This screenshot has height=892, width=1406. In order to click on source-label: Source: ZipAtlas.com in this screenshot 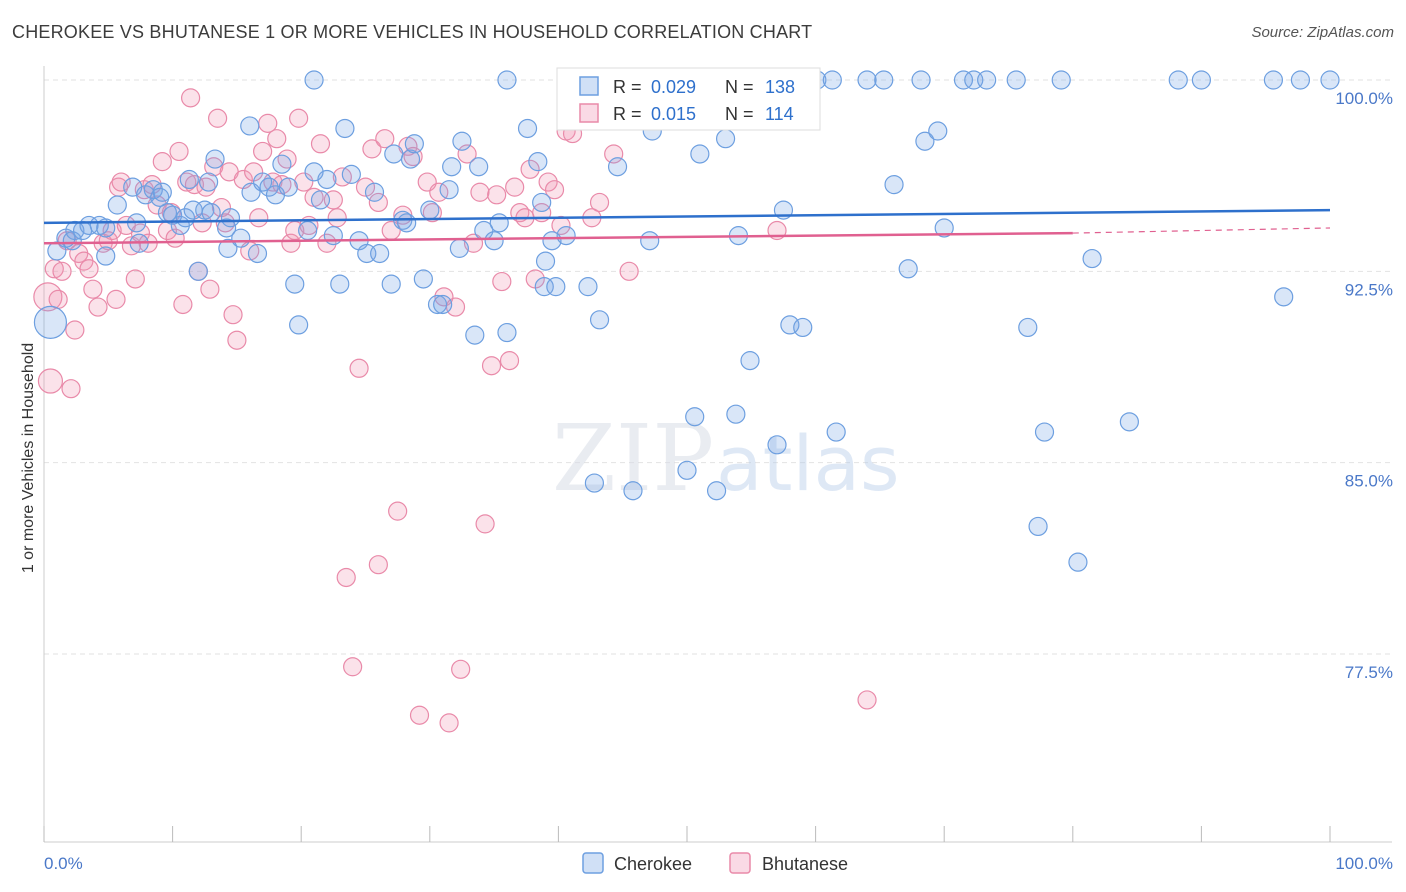, I will do `click(1322, 32)`.